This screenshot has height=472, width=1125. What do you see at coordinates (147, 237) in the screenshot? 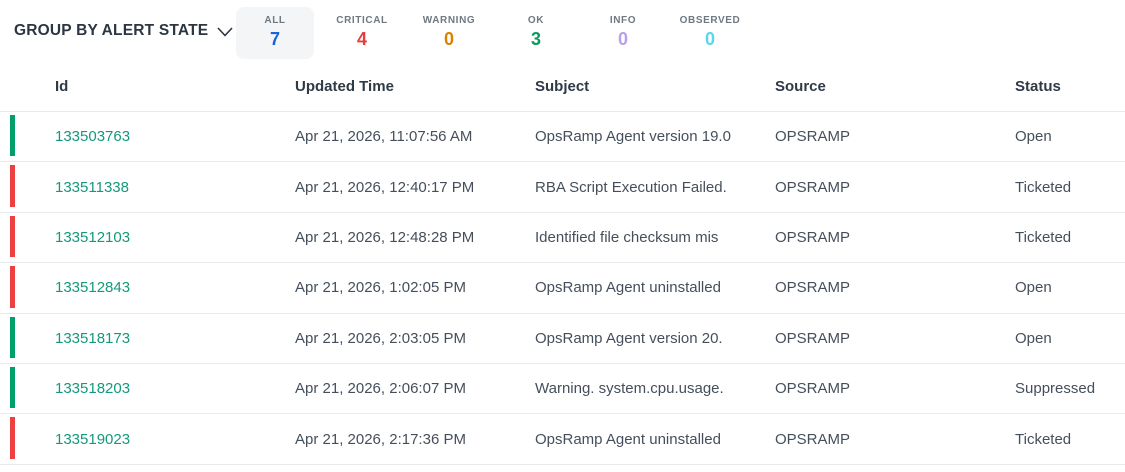
I see `alert-id-cell: 133512103` at bounding box center [147, 237].